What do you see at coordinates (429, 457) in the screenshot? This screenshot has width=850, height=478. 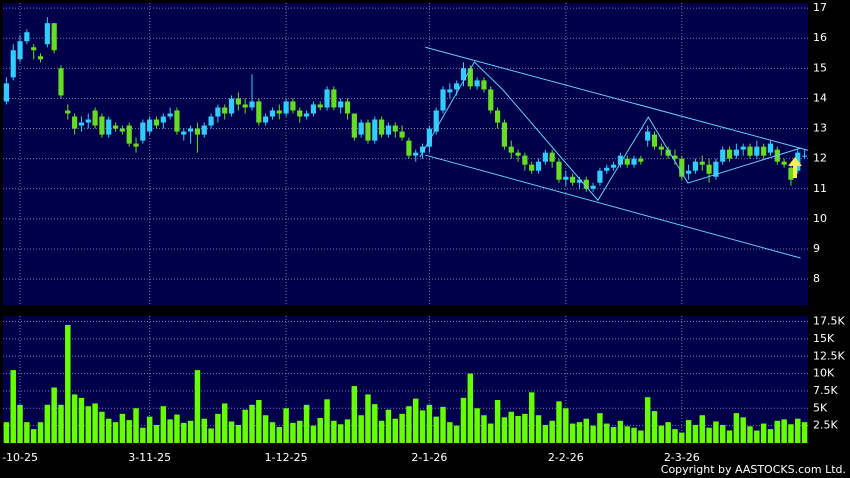 I see `x-tick-label: 2-1-26` at bounding box center [429, 457].